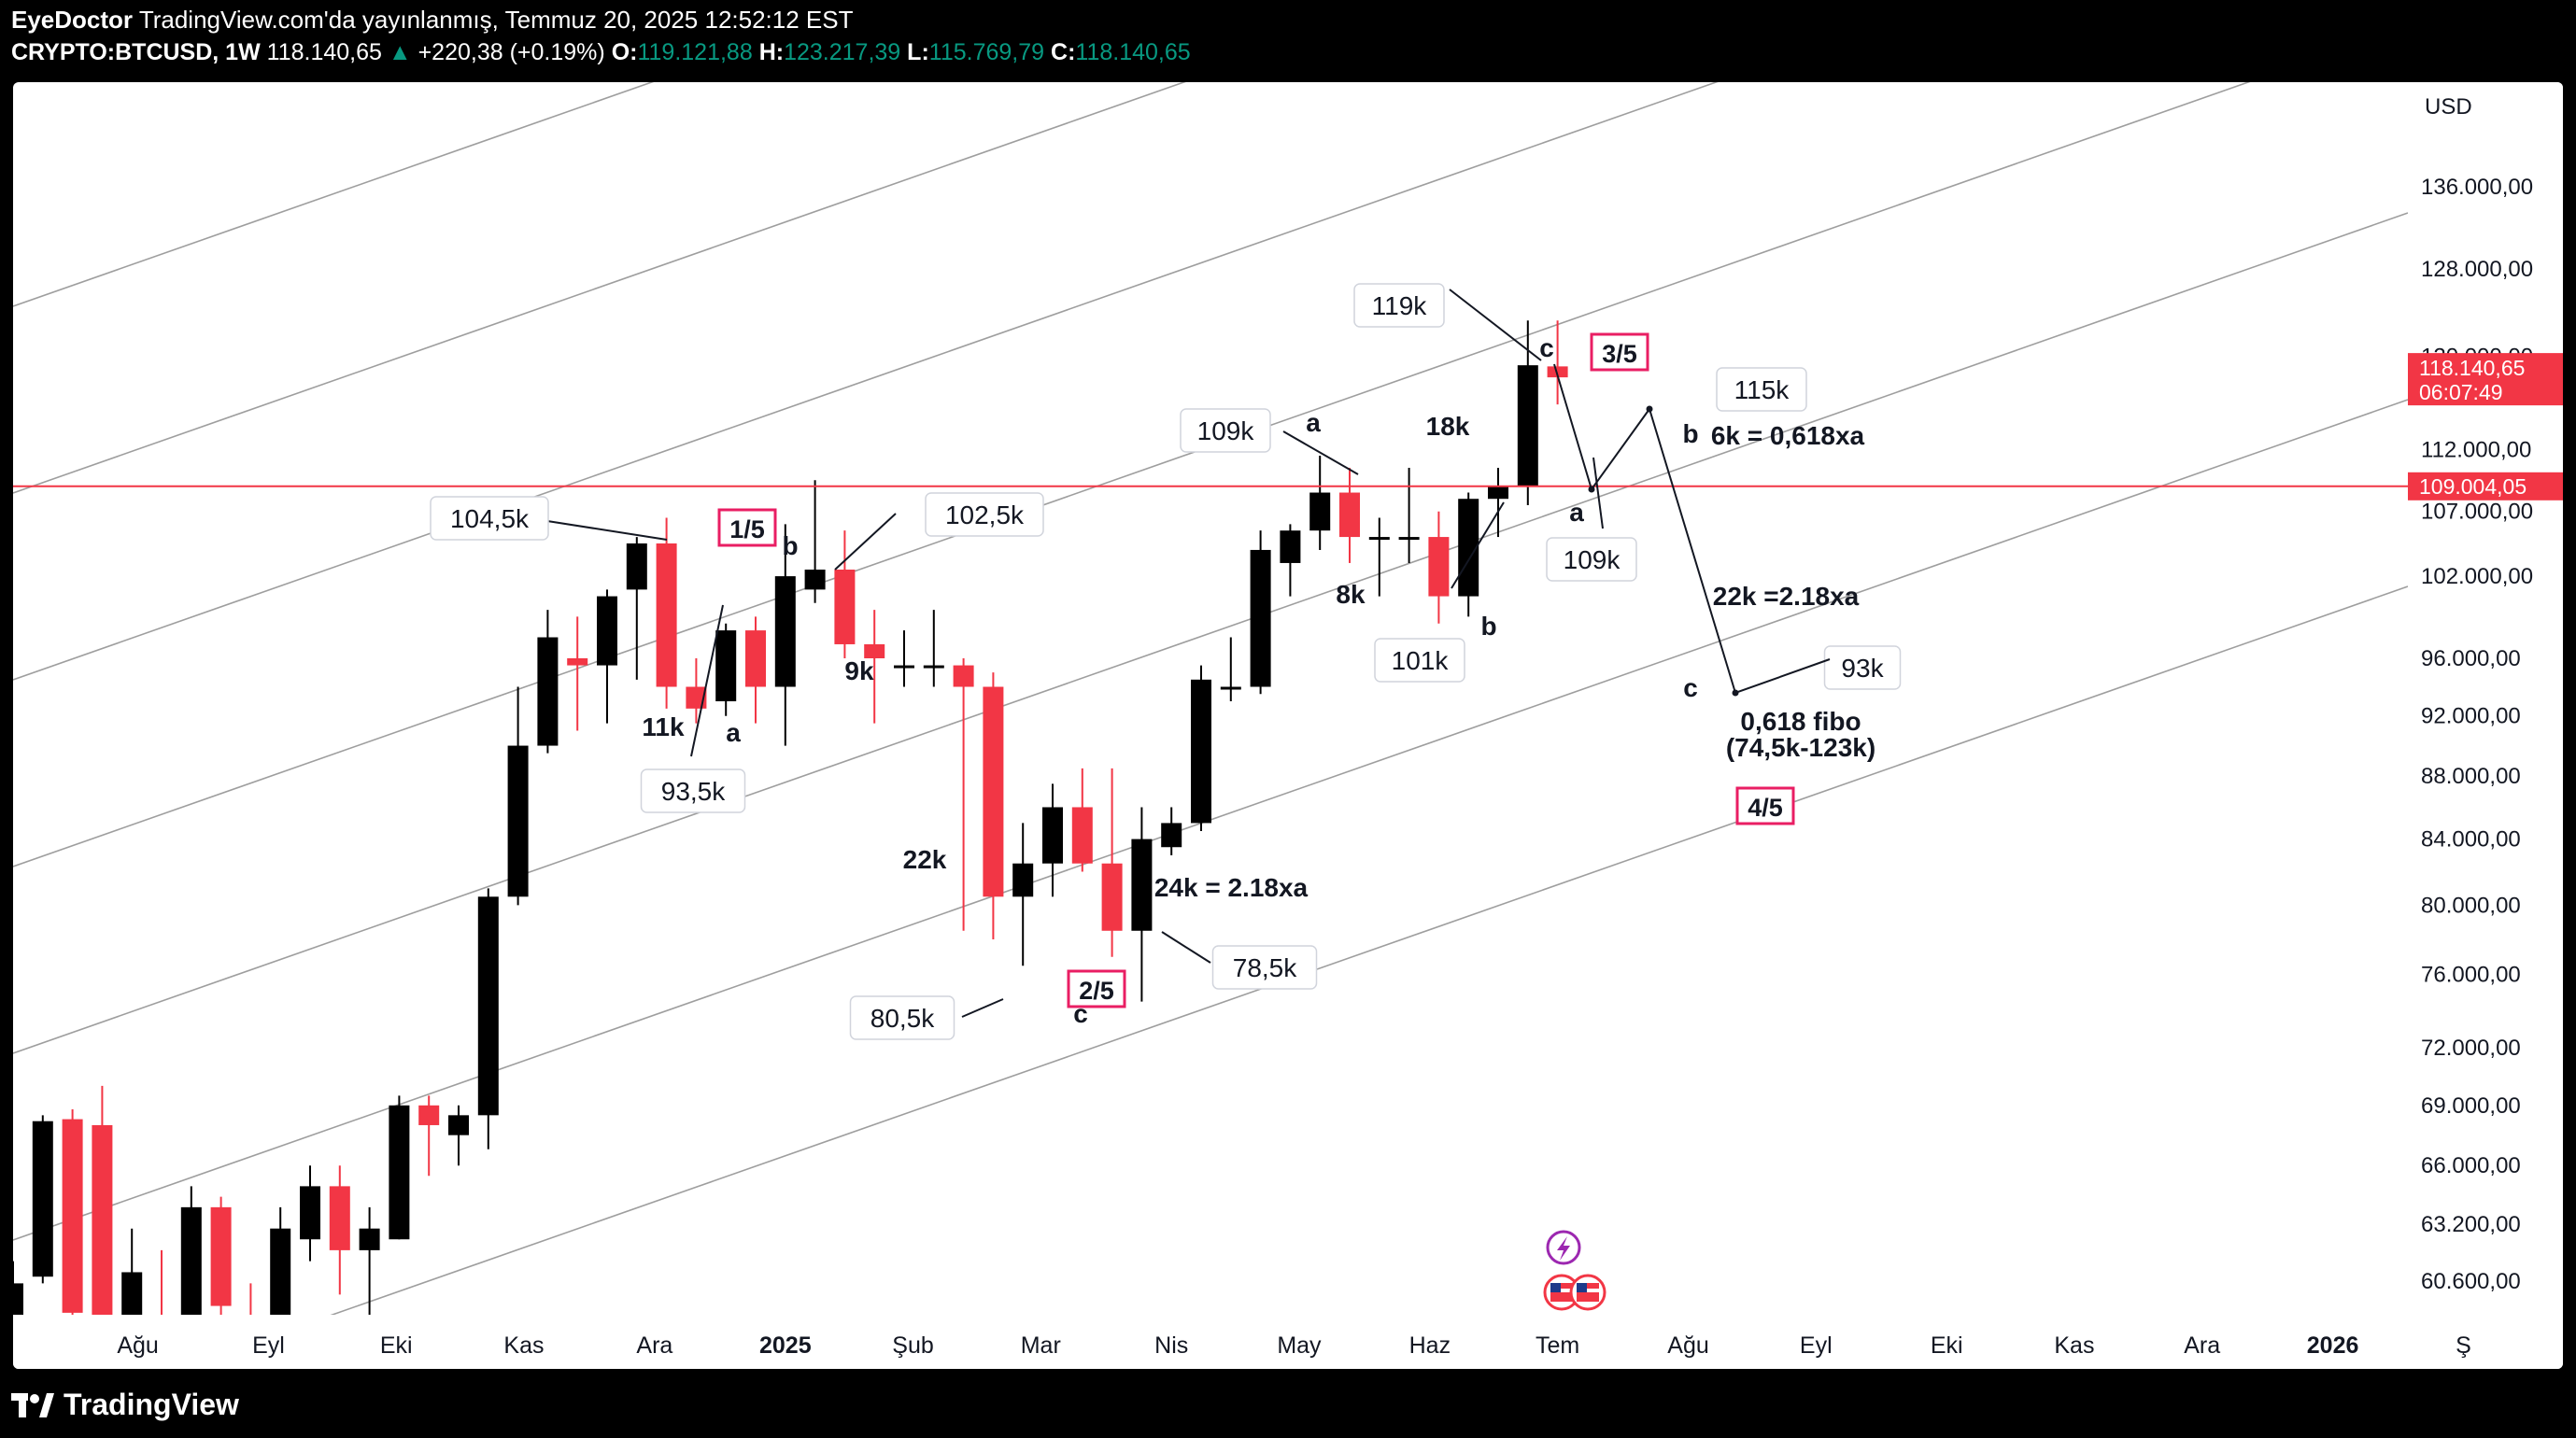 This screenshot has width=2576, height=1438. Describe the element at coordinates (324, 52) in the screenshot. I see `last-price: 118.140,65` at that location.